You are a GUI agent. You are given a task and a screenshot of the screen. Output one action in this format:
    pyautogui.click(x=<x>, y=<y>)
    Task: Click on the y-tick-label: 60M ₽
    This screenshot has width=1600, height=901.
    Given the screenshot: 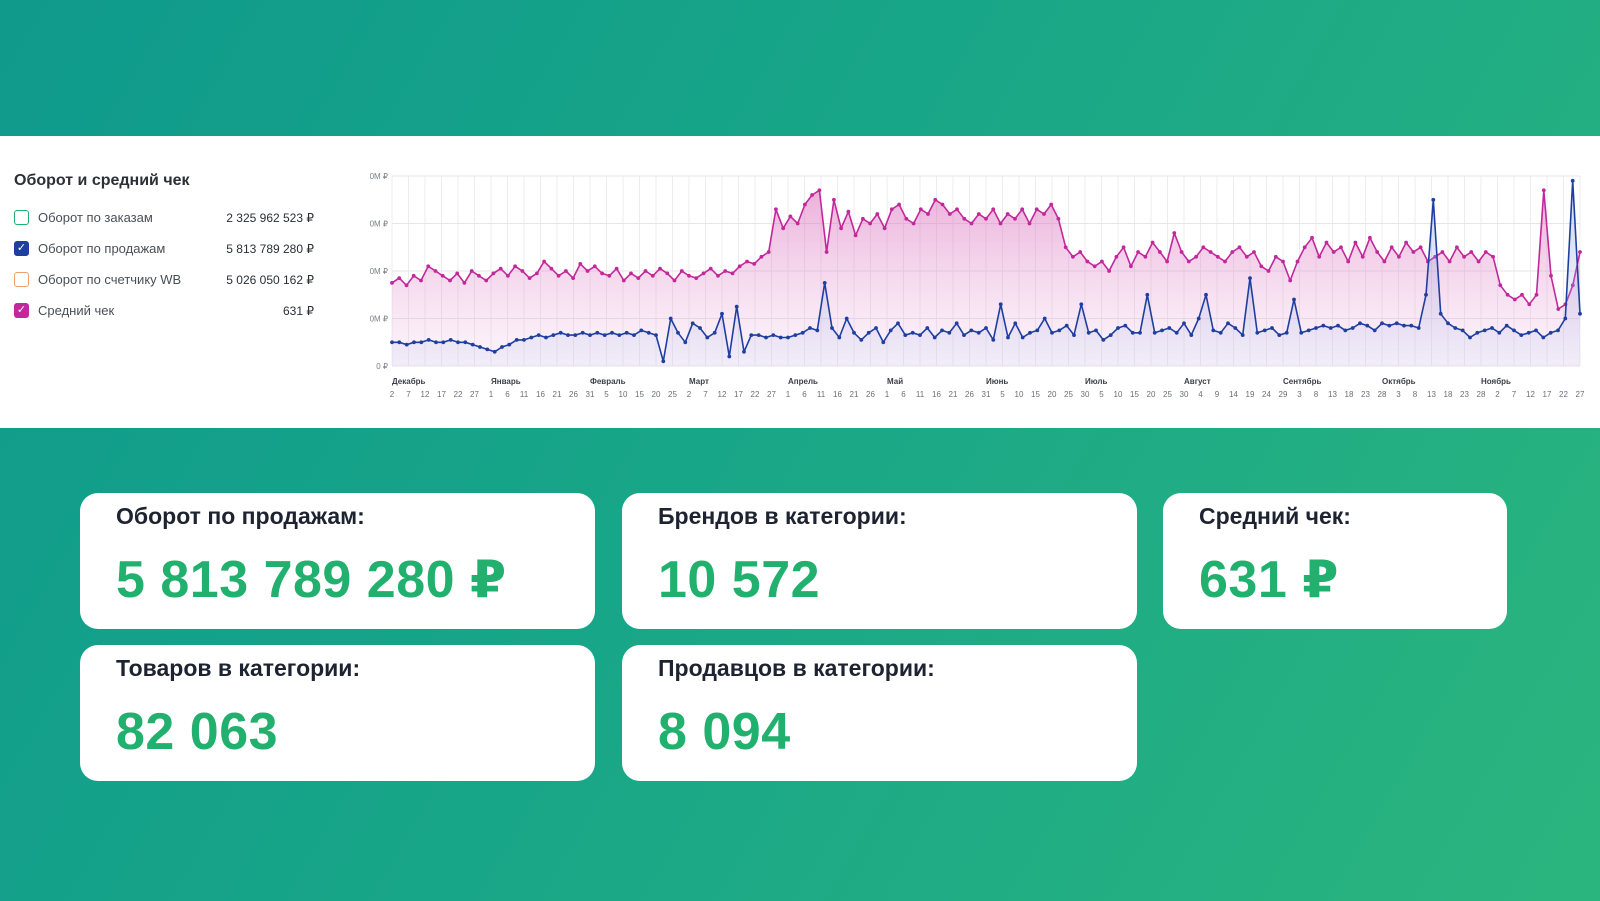 What is the action you would take?
    pyautogui.click(x=379, y=224)
    